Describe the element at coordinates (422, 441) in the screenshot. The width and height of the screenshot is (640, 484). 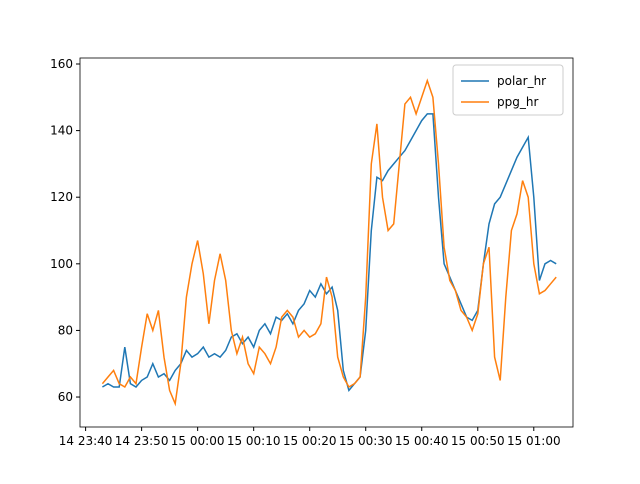
I see `x-tick-label: 15 00:40` at that location.